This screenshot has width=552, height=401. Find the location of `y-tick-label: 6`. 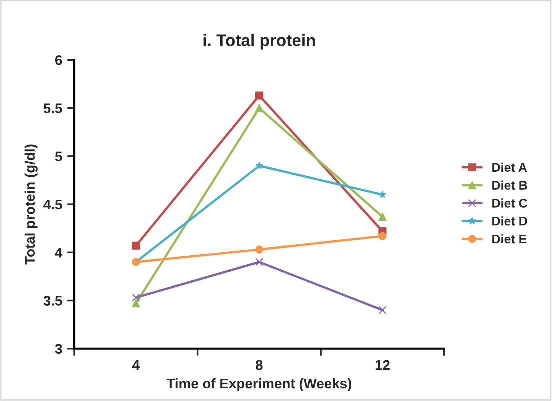

y-tick-label: 6 is located at coordinates (59, 60).